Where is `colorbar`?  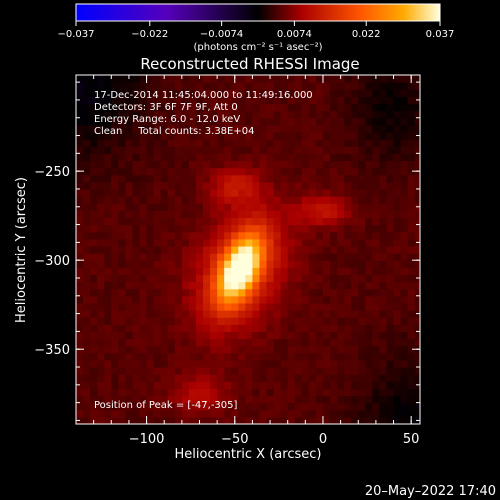 colorbar is located at coordinates (258, 12).